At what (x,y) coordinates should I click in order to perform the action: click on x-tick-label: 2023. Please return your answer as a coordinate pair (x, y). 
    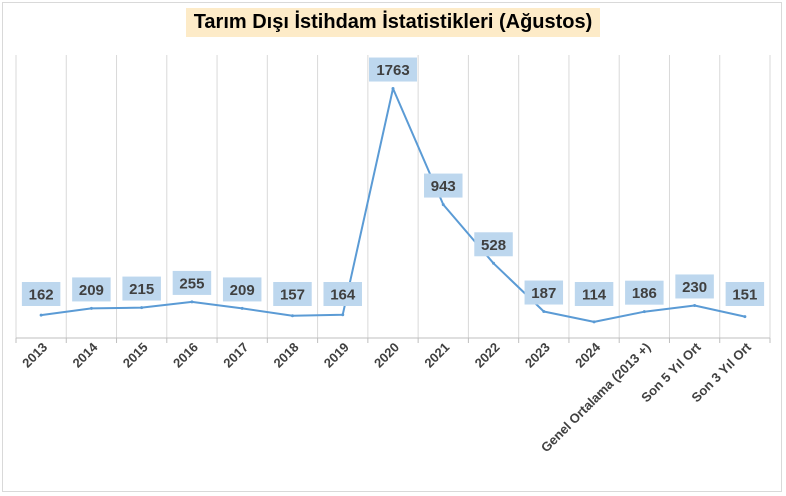
    Looking at the image, I should click on (537, 355).